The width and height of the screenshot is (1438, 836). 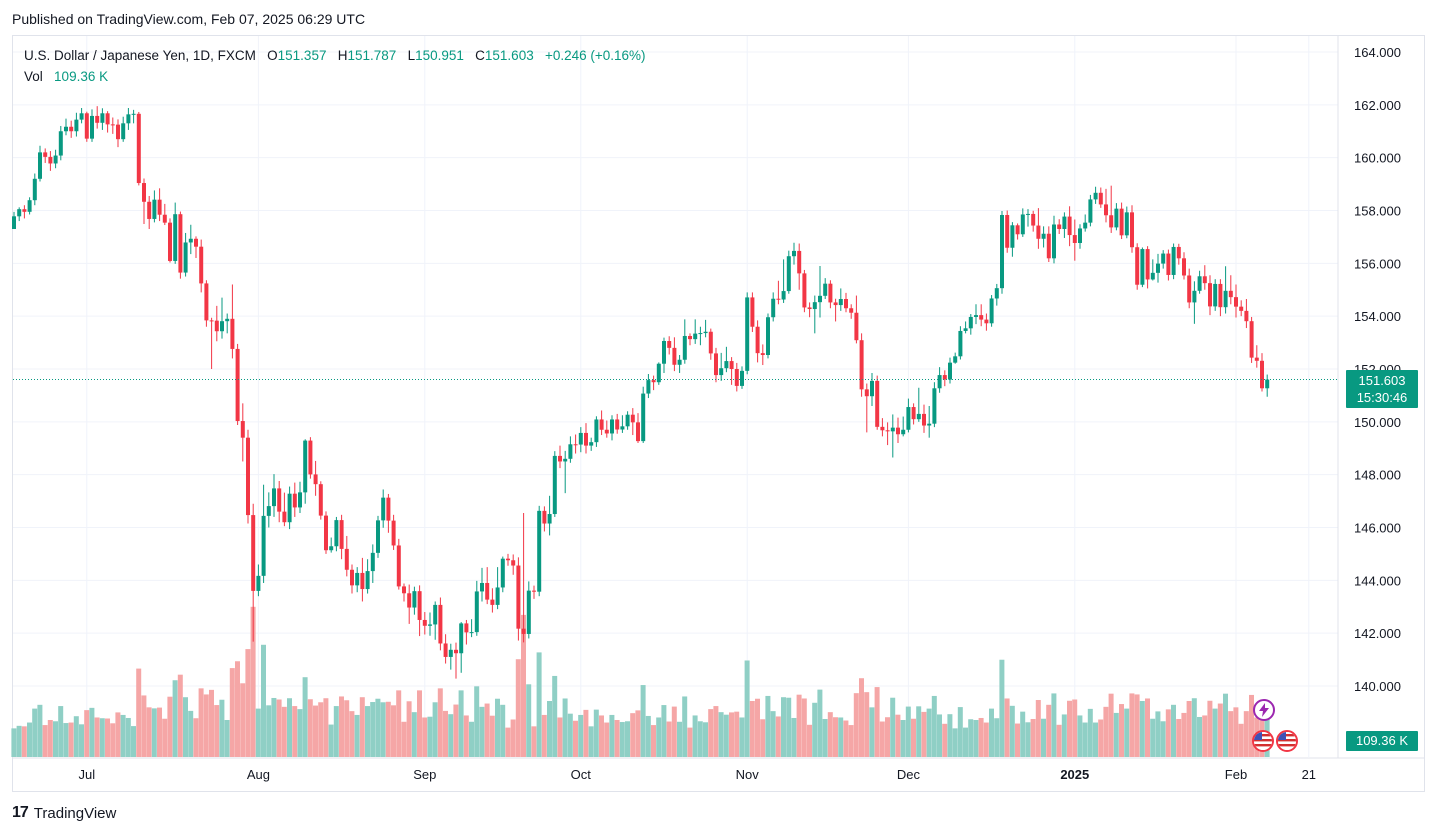 What do you see at coordinates (1377, 528) in the screenshot?
I see `y-tick-label: 146.000` at bounding box center [1377, 528].